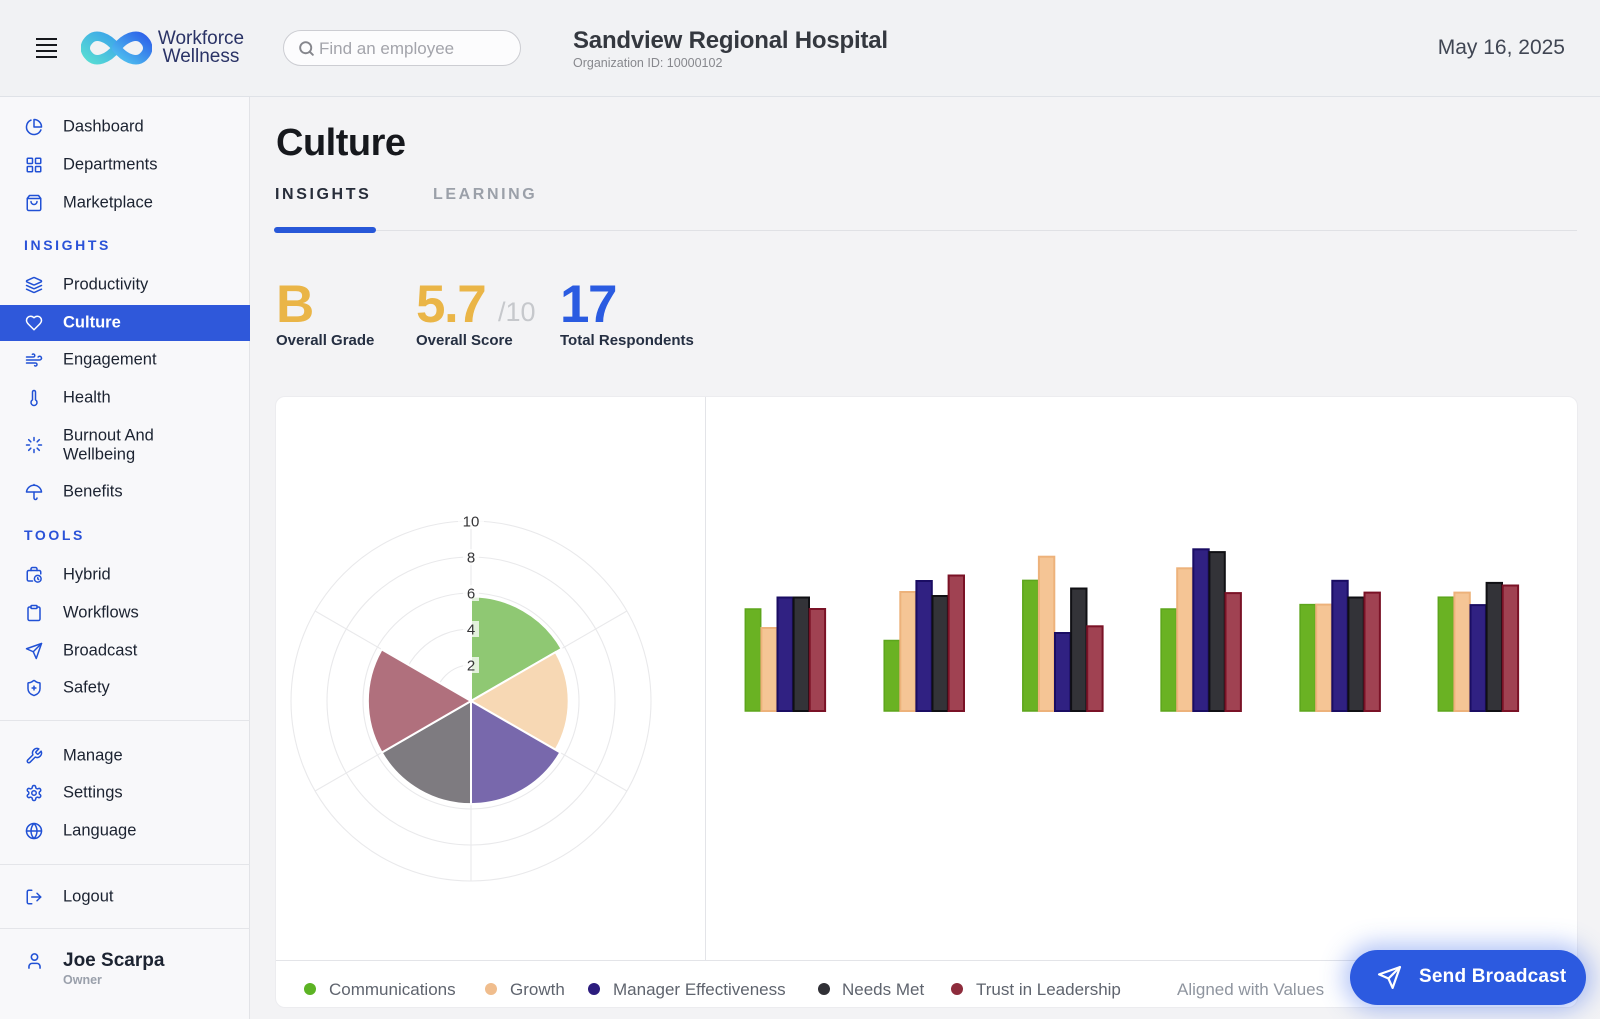  I want to click on svg-text: 4, so click(471, 629).